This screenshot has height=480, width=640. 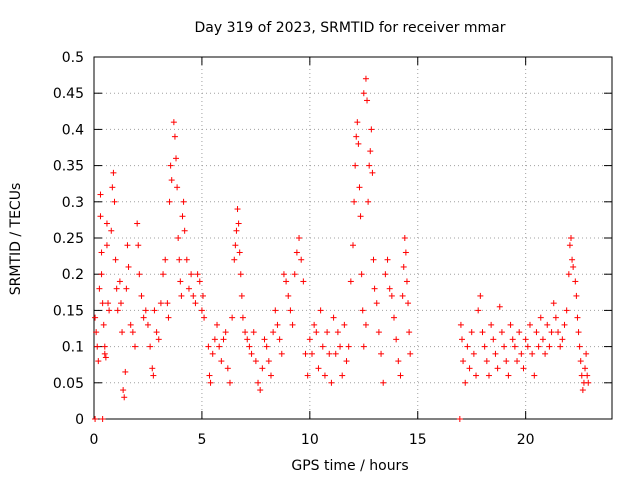 I want to click on x-axis-label: GPS time / hours, so click(x=349, y=466).